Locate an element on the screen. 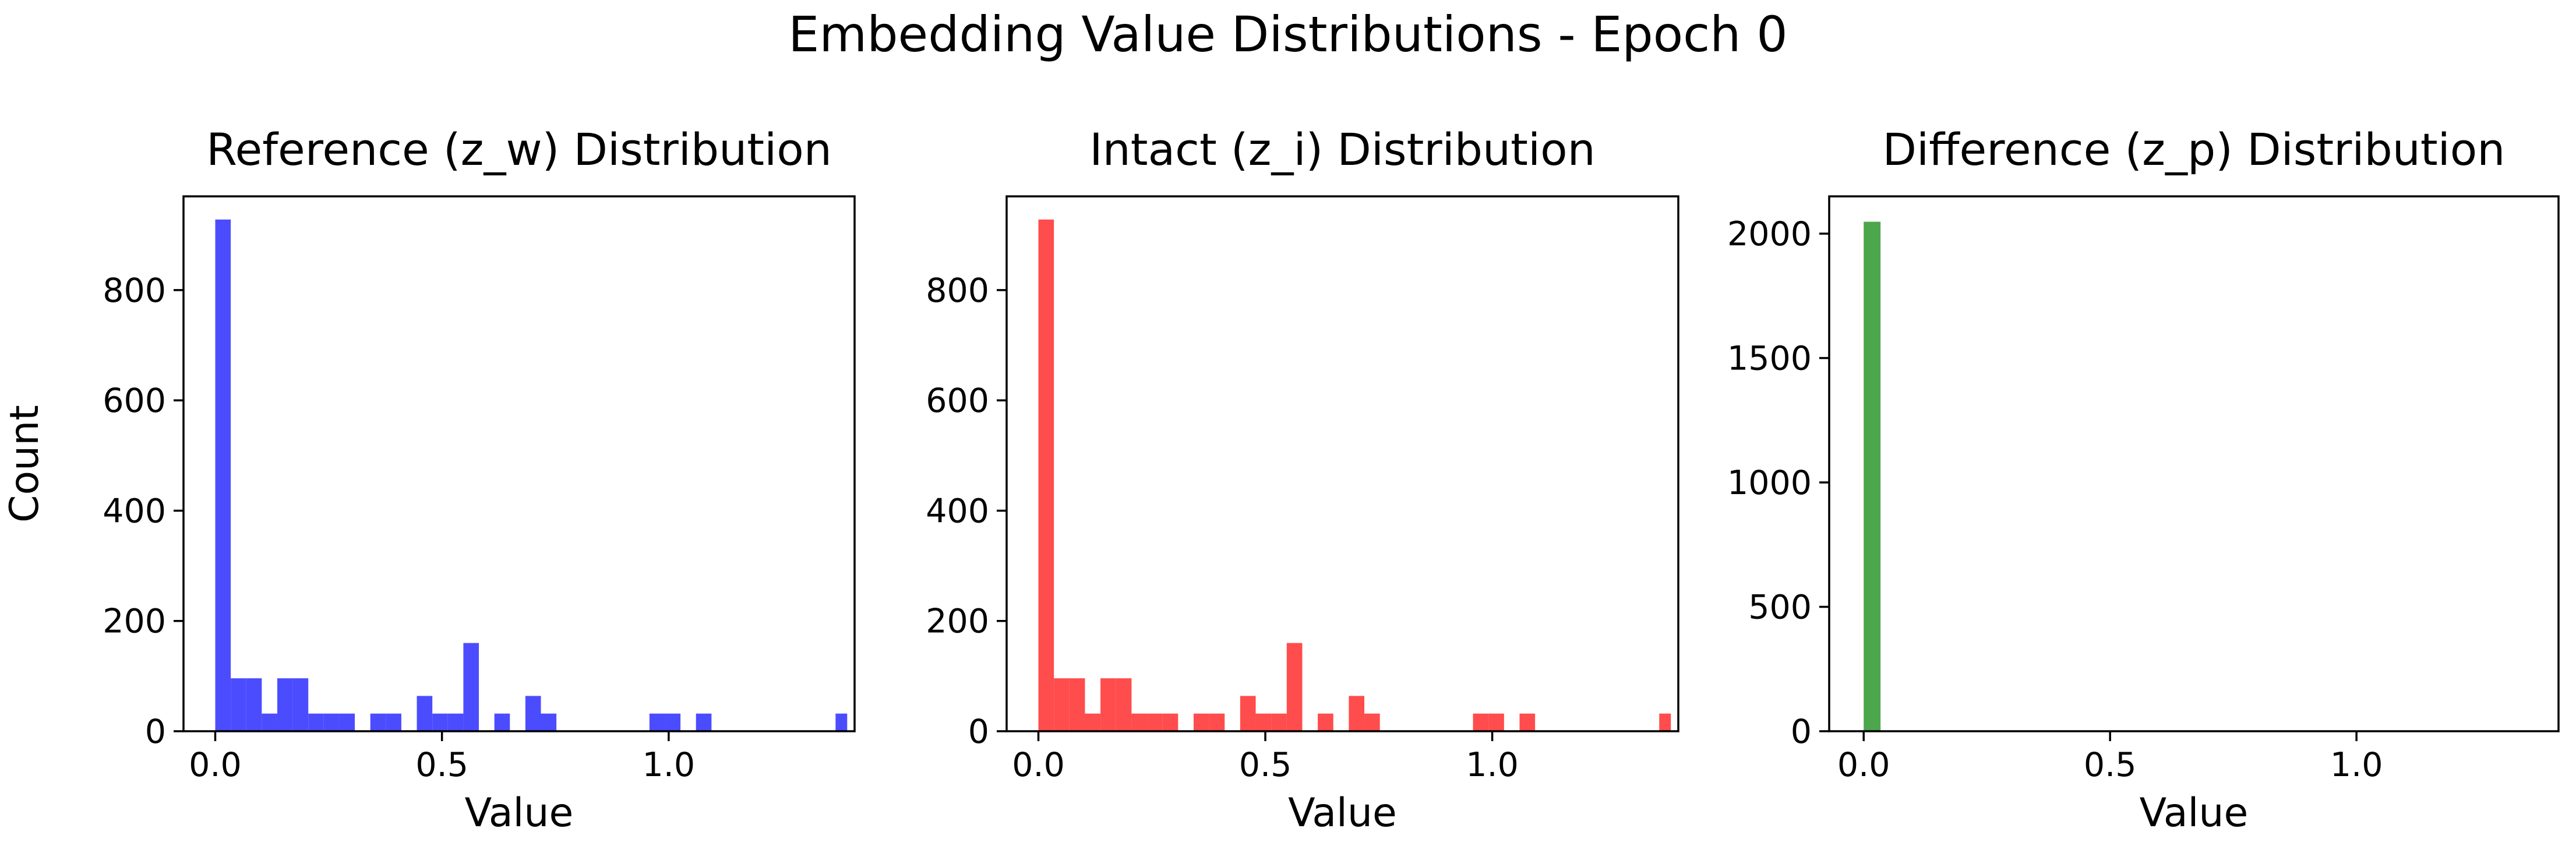  figure-suptitle: Embedding Value Distributions - Epoch 0 is located at coordinates (1288, 35).